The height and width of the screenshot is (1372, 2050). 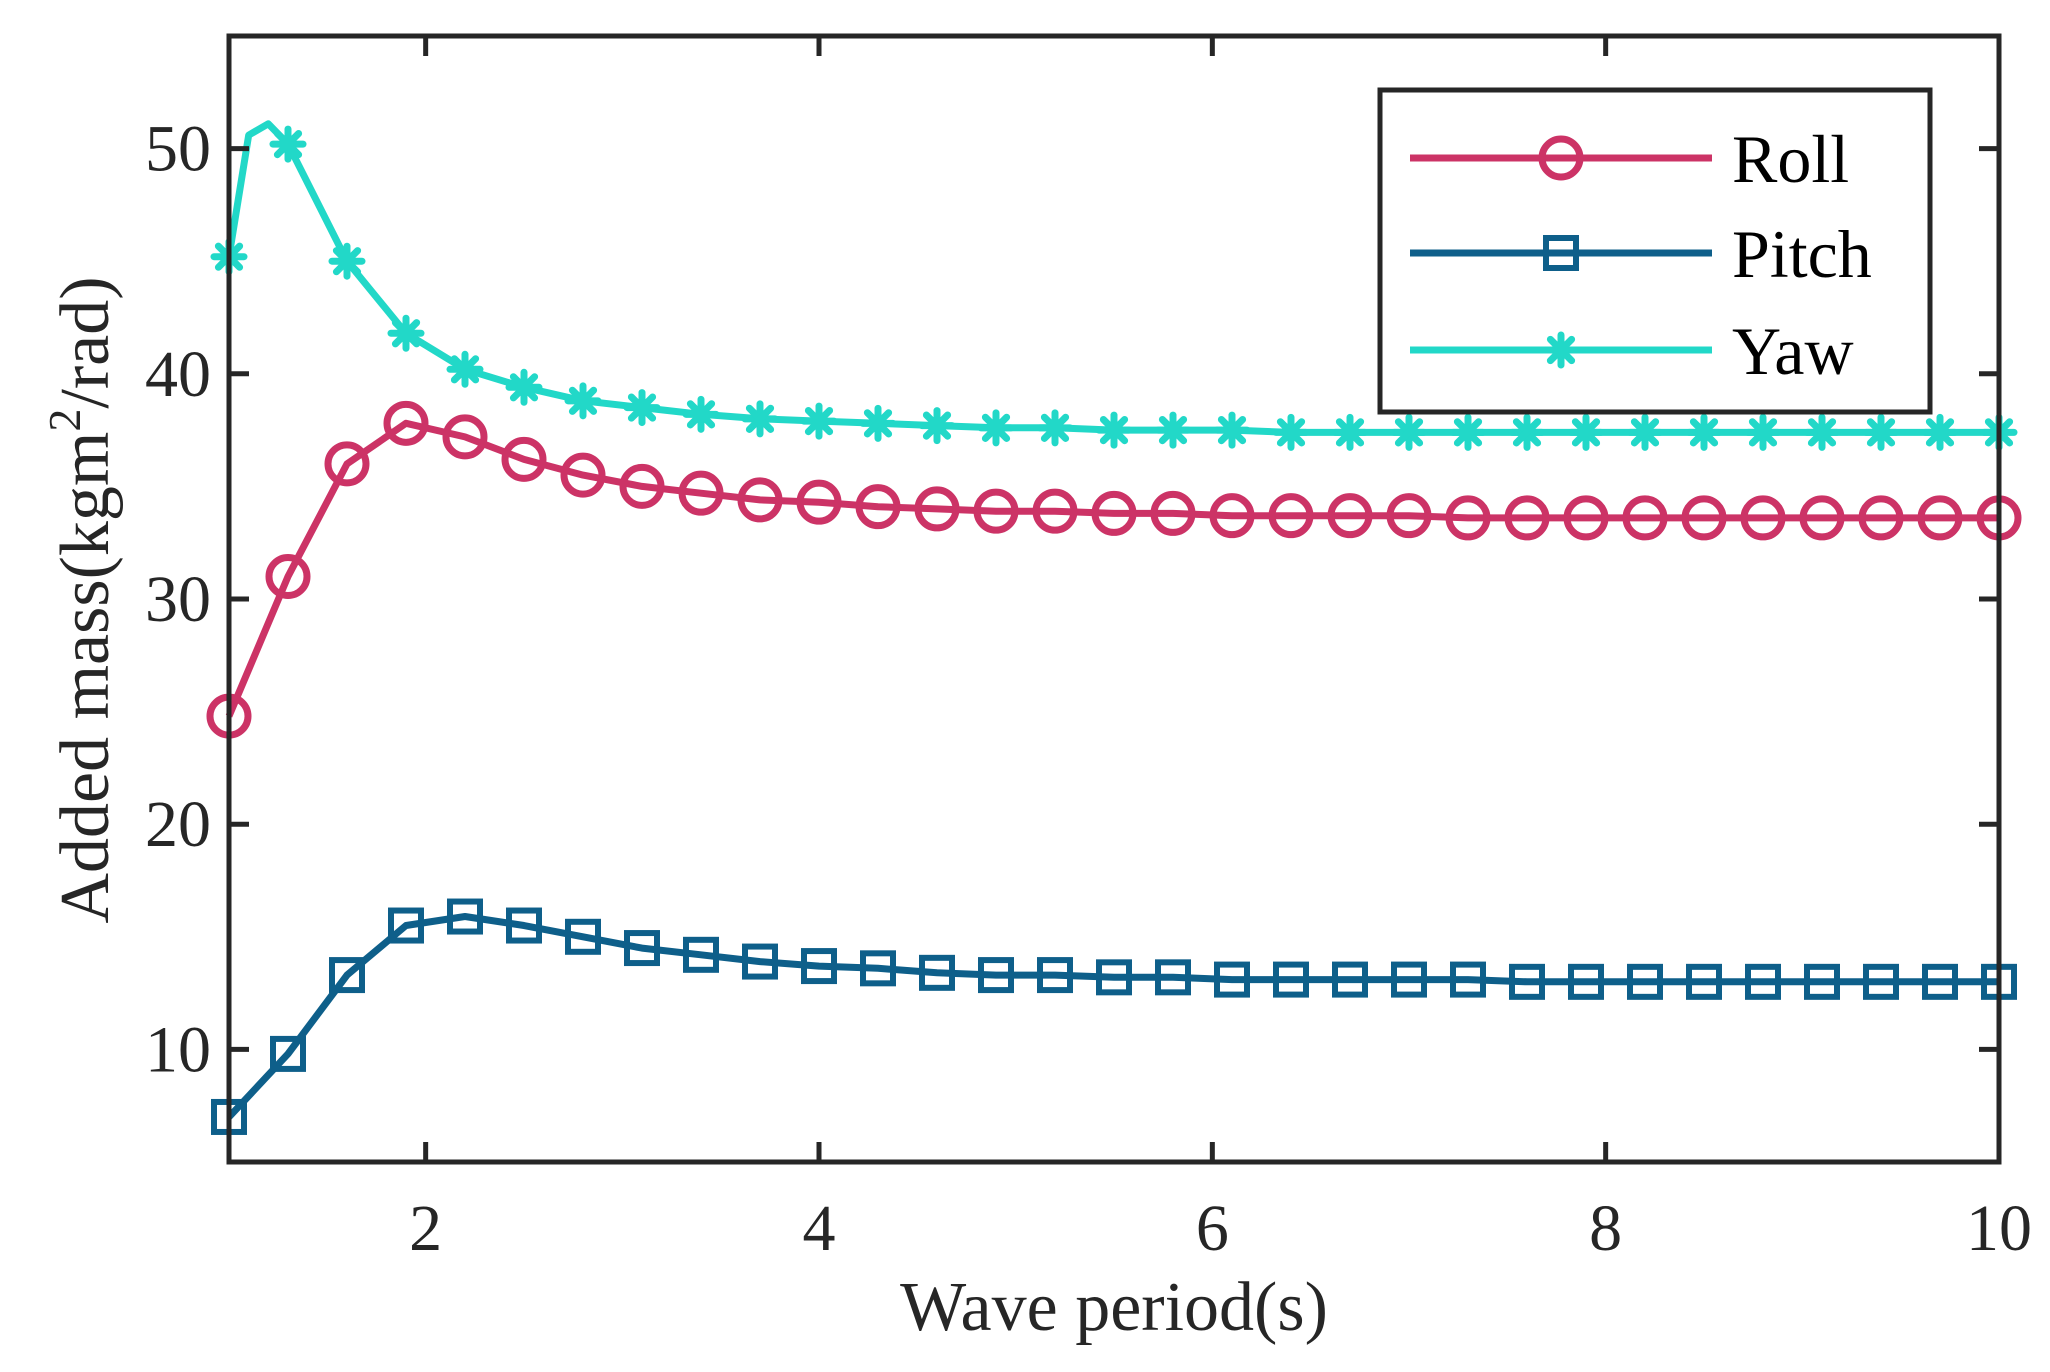 I want to click on legend-pitch-marker, so click(x=1561, y=253).